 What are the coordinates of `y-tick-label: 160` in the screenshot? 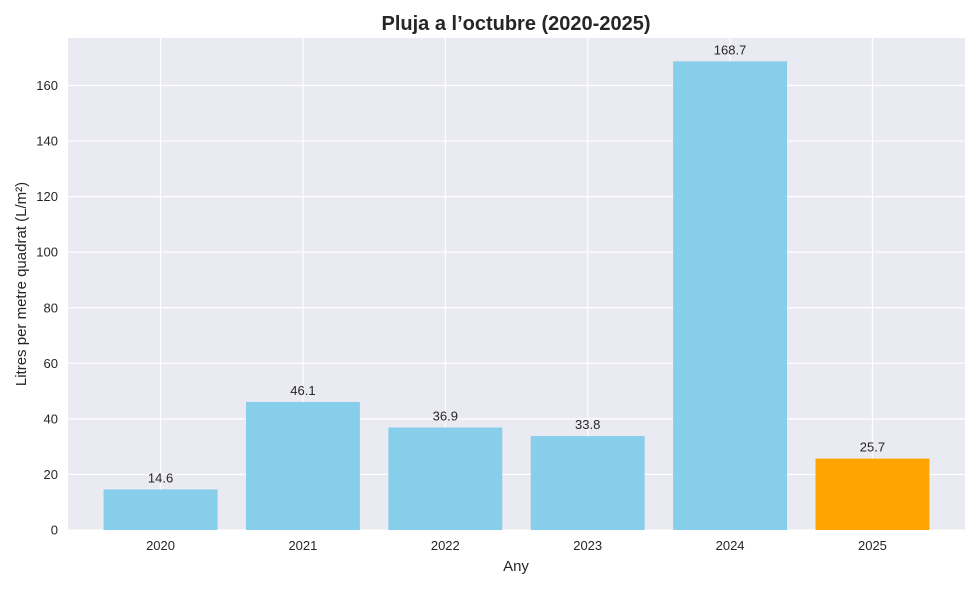 It's located at (47, 85).